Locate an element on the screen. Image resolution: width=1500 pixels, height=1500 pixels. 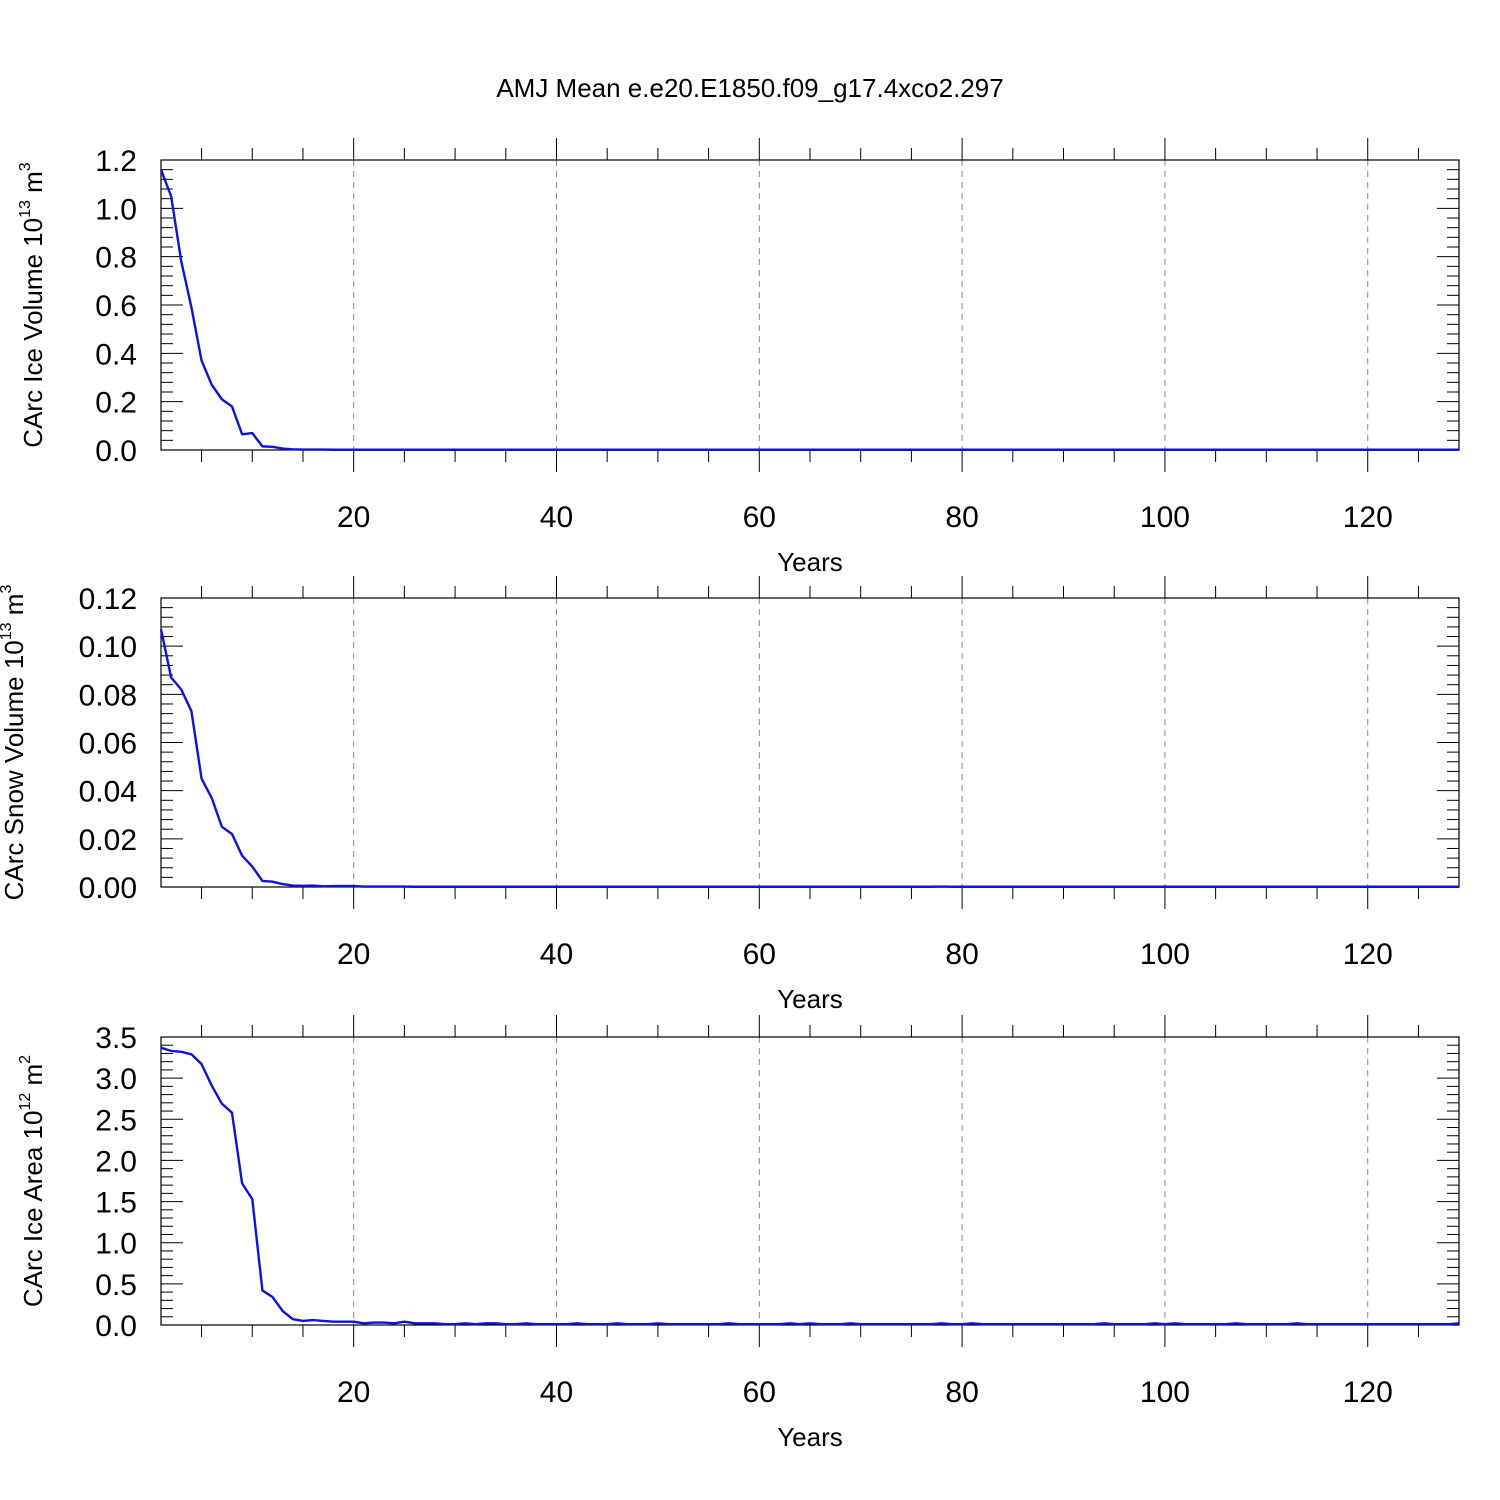
y-tick-label: 0.04 is located at coordinates (108, 792).